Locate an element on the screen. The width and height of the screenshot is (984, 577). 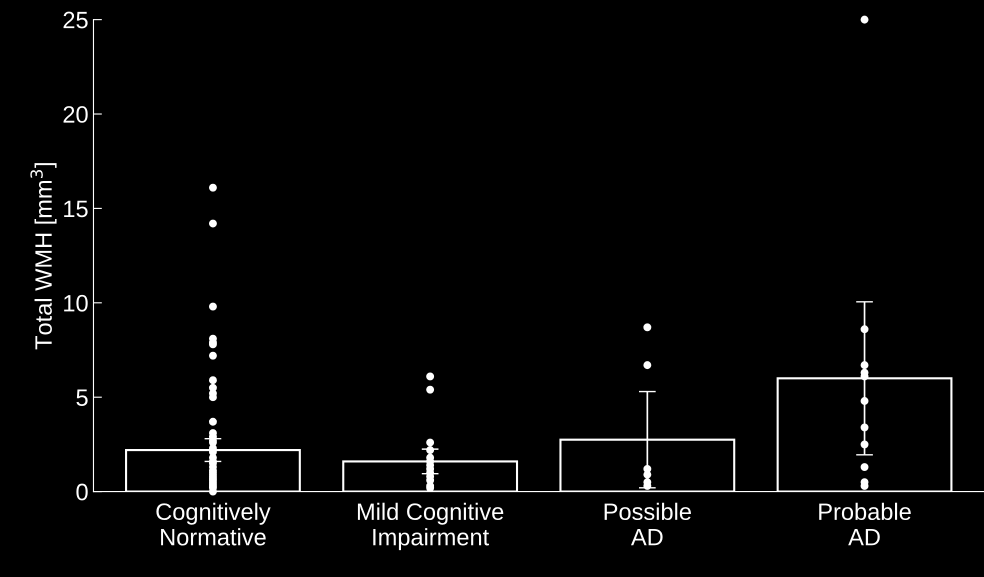
y-tick-label: 10 is located at coordinates (76, 303).